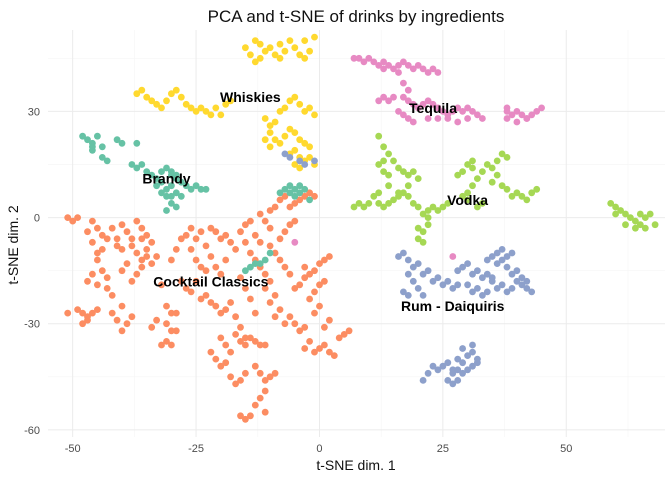  I want to click on x-axis-title: t-SNE dim. 1, so click(356, 465).